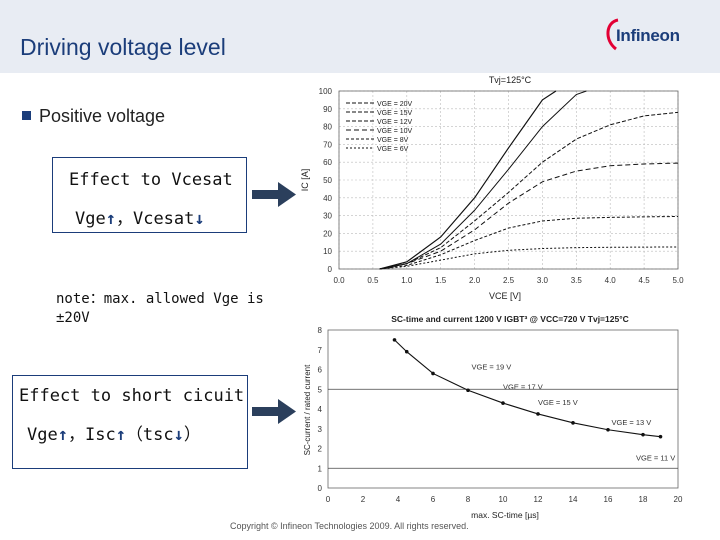 This screenshot has height=540, width=720. What do you see at coordinates (327, 127) in the screenshot?
I see `chart1-y-tick-label: 80` at bounding box center [327, 127].